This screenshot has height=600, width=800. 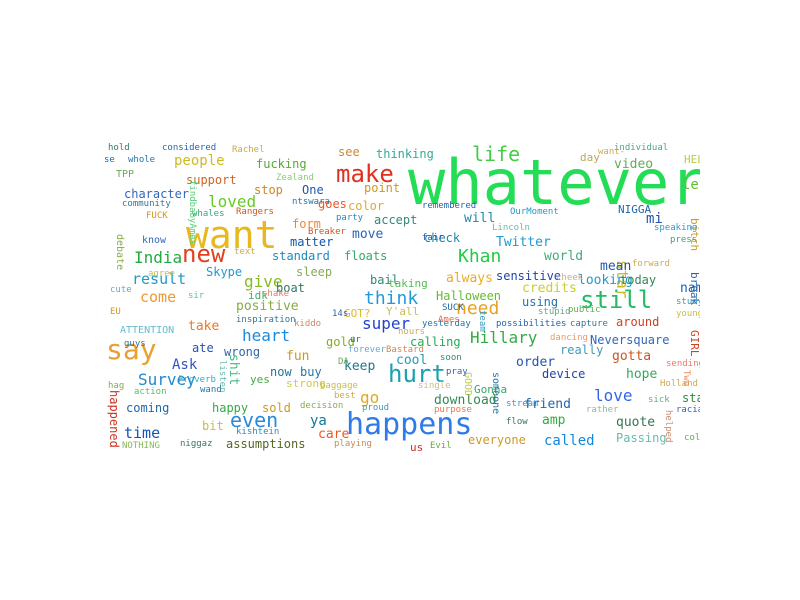 What do you see at coordinates (688, 302) in the screenshot?
I see `word: studying` at bounding box center [688, 302].